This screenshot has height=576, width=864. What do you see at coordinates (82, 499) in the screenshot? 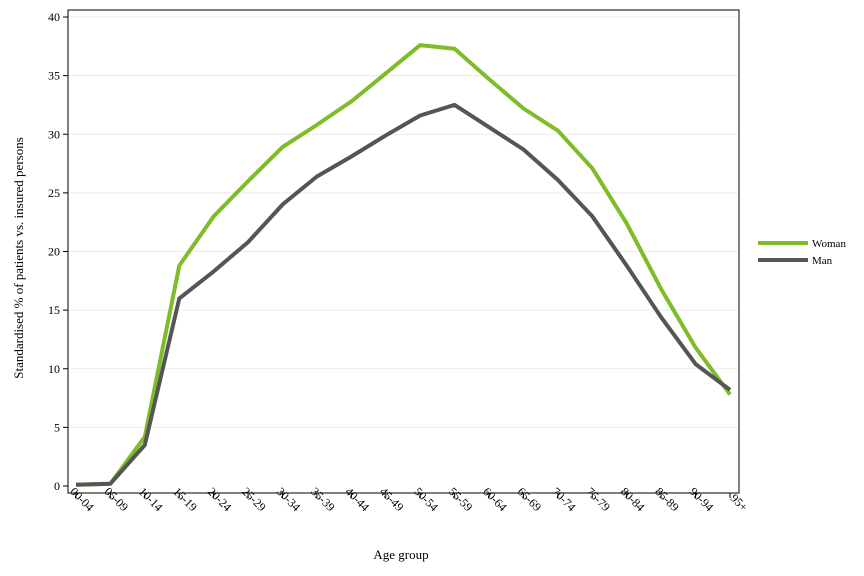
I see `x-tick-label: 00-04` at bounding box center [82, 499].